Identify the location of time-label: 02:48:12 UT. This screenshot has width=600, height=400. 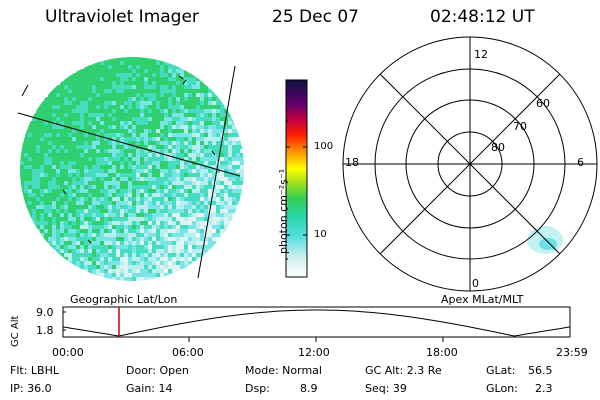
(482, 17).